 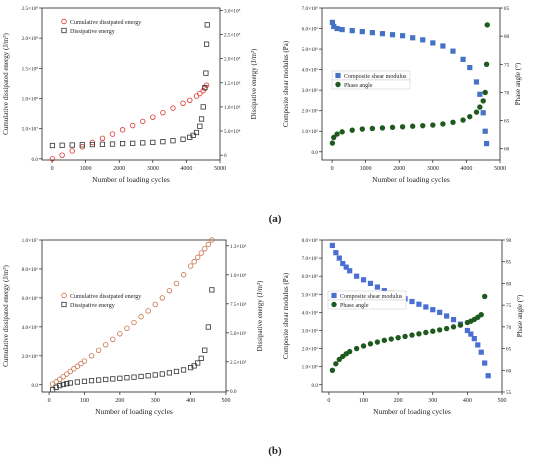 I want to click on y-tick-label: 6.0×10⁶, so click(x=310, y=30).